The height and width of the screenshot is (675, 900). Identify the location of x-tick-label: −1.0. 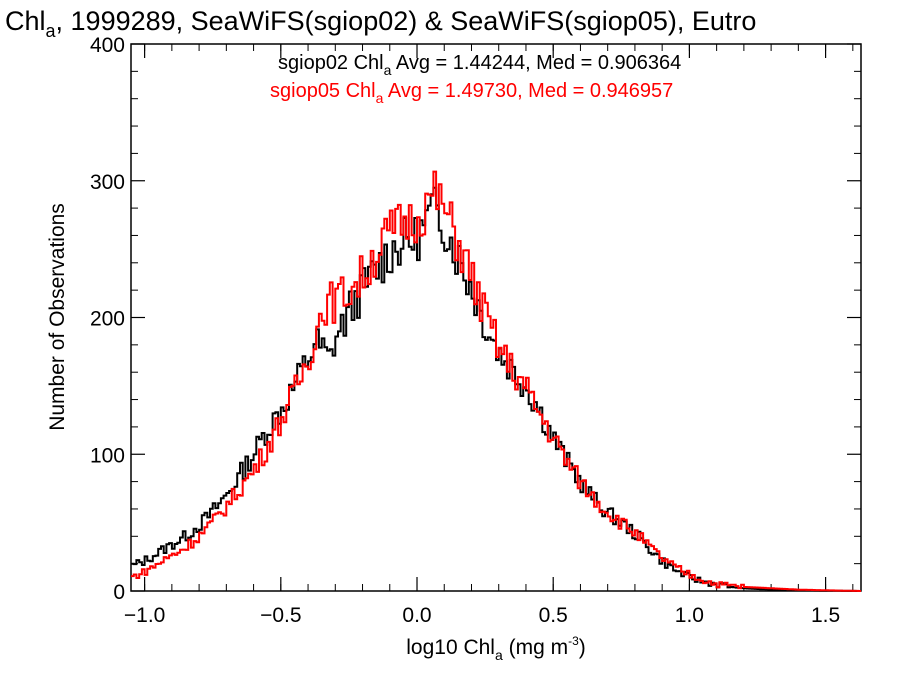
(144, 615).